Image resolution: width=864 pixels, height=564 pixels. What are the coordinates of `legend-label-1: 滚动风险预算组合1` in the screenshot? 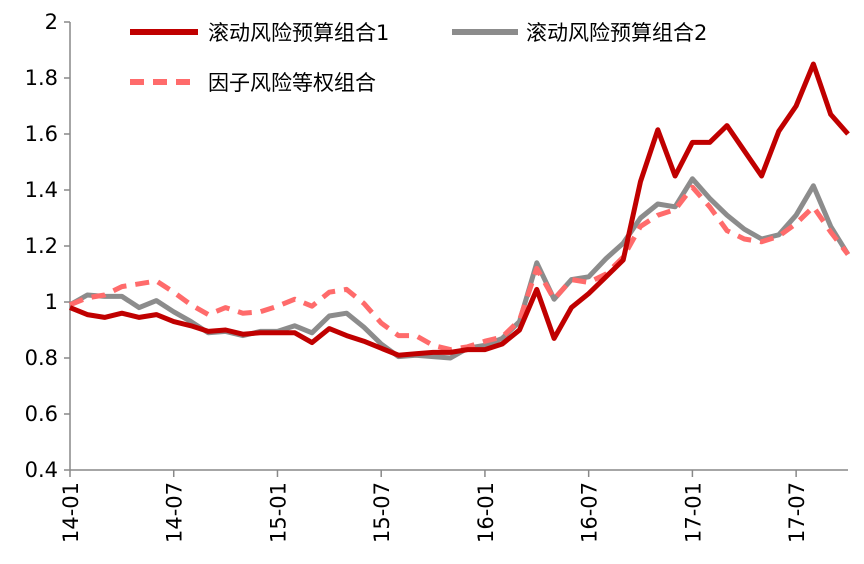 It's located at (298, 33).